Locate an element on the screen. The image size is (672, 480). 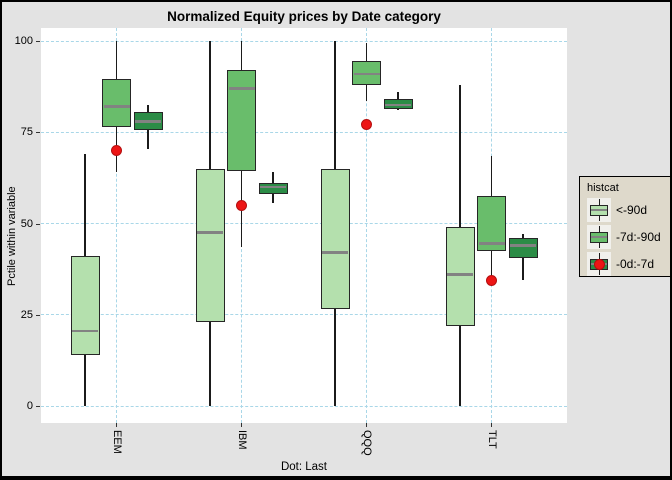
x-tick-label: IBM is located at coordinates (242, 440).